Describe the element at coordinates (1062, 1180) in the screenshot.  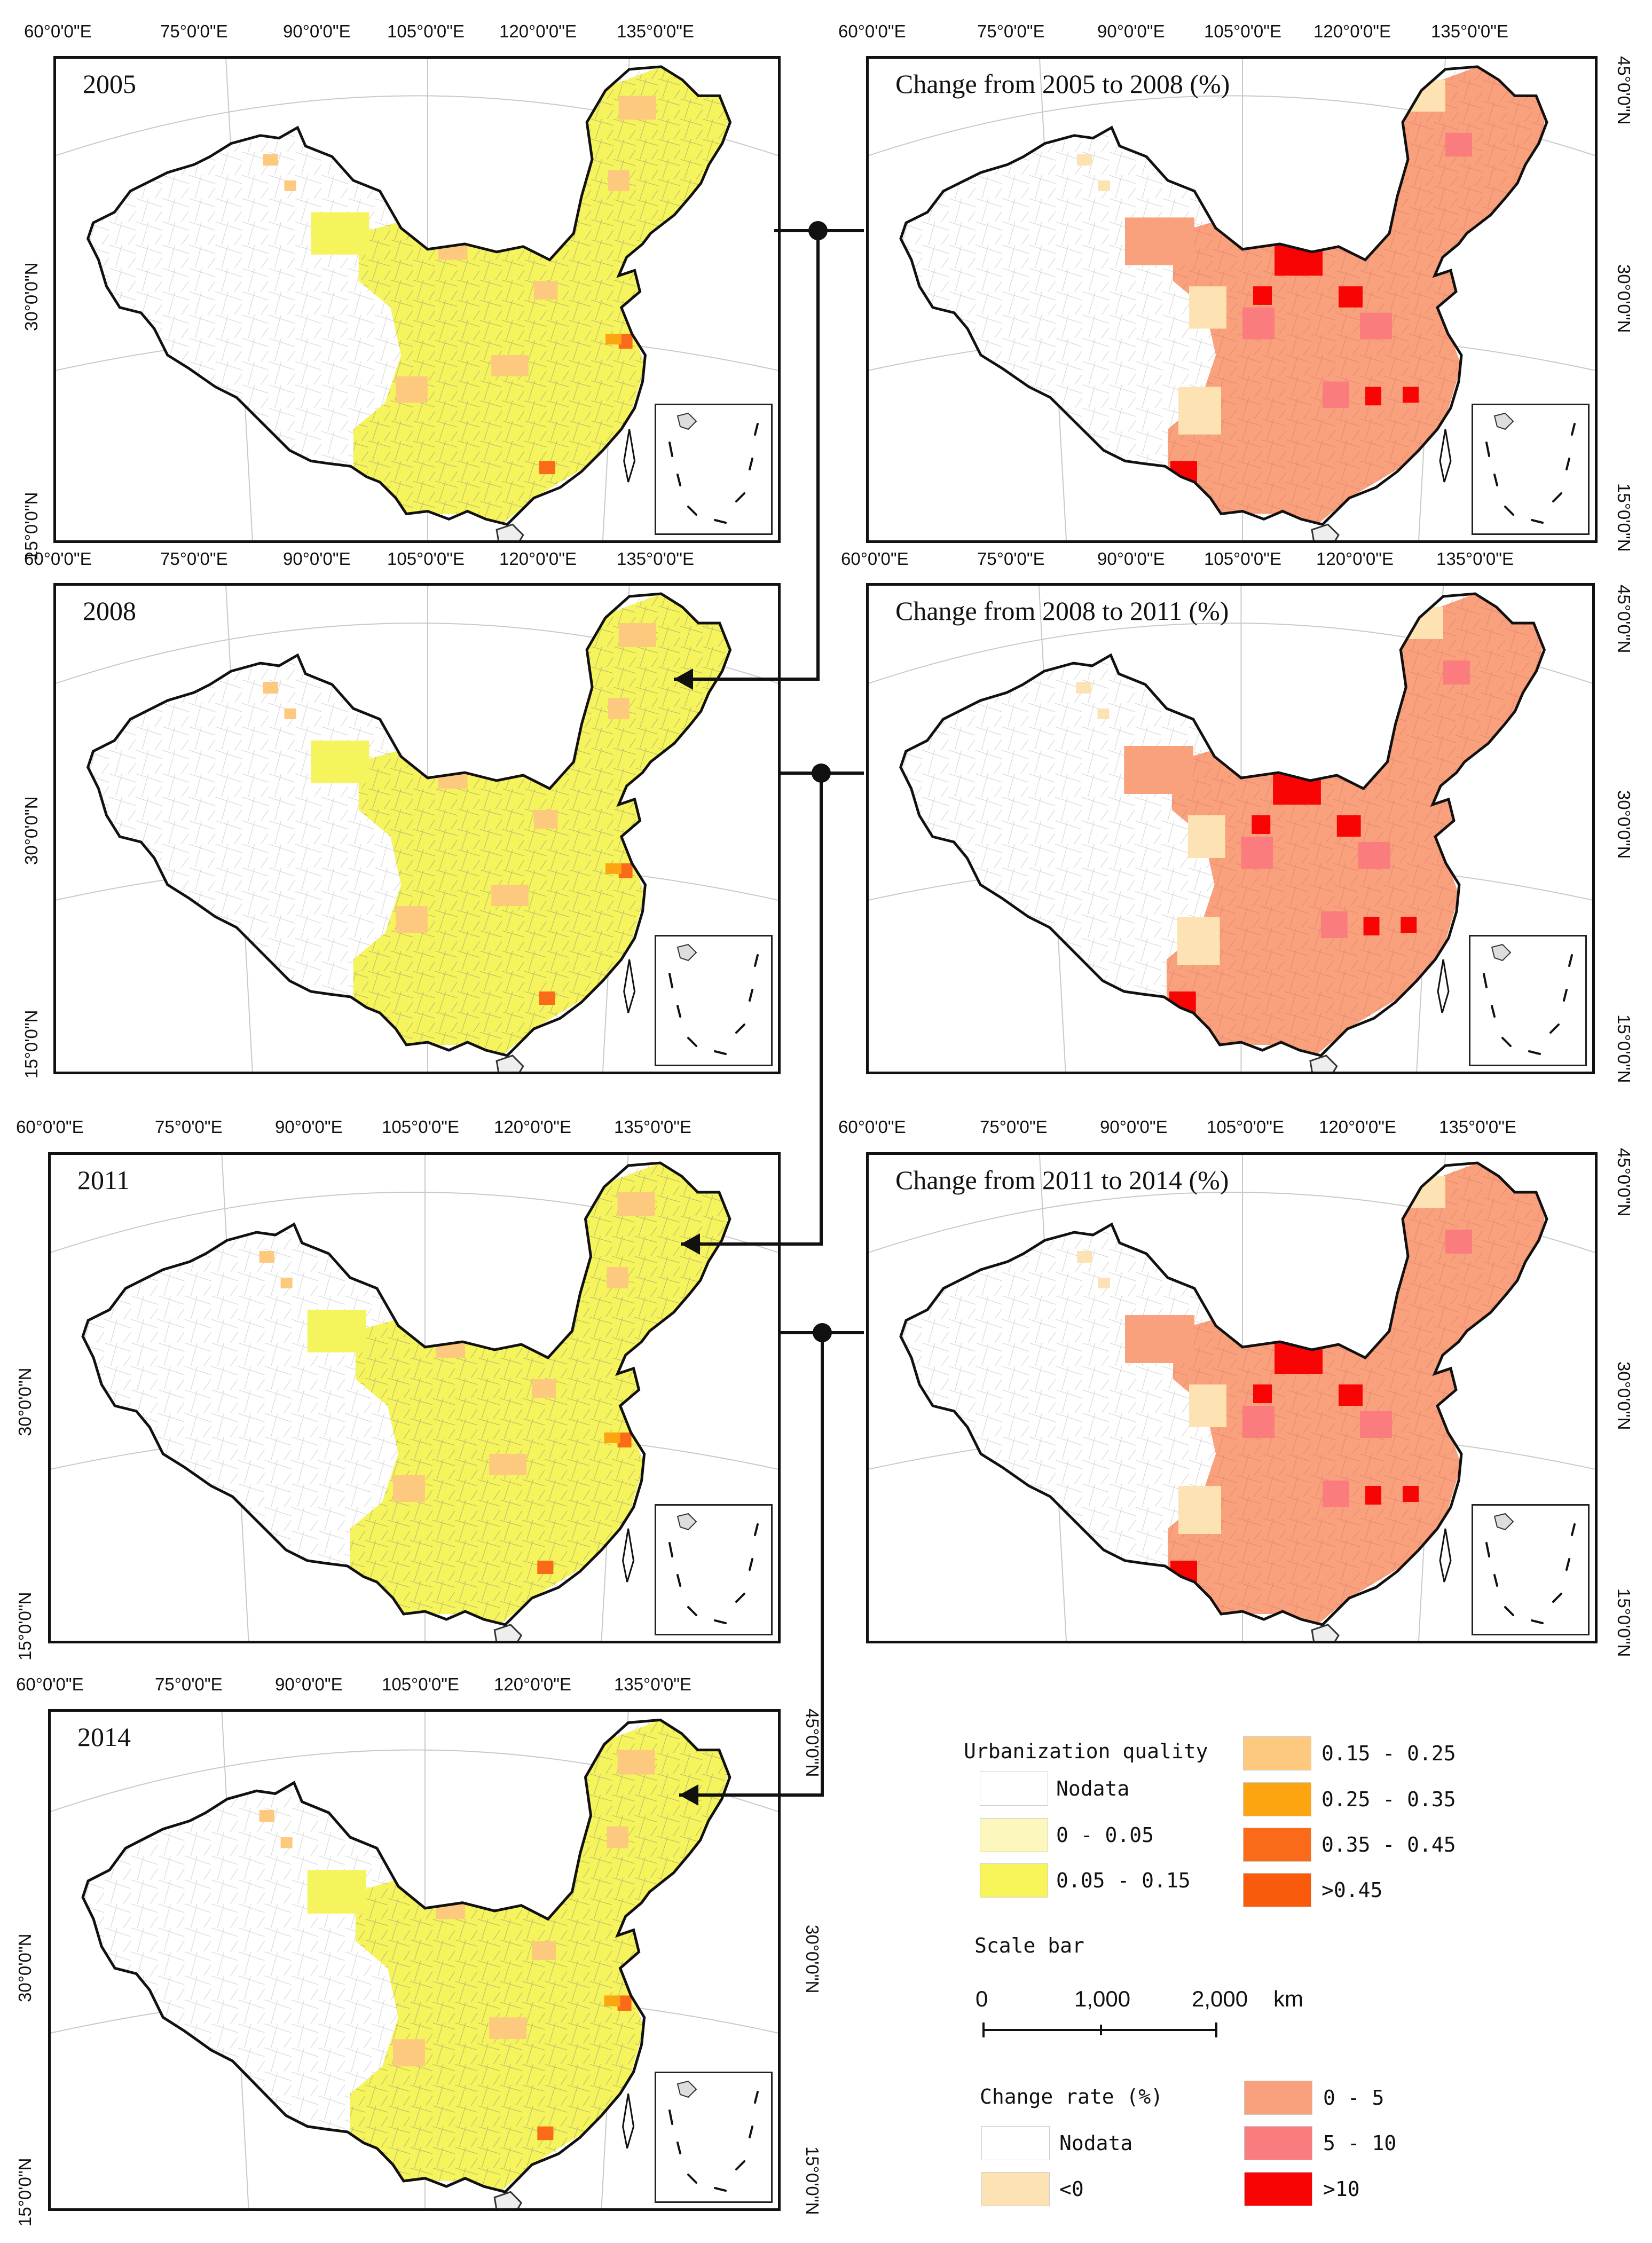
I see `map-title-change-2011-2014: Change from 2011 to 2014 (%)` at that location.